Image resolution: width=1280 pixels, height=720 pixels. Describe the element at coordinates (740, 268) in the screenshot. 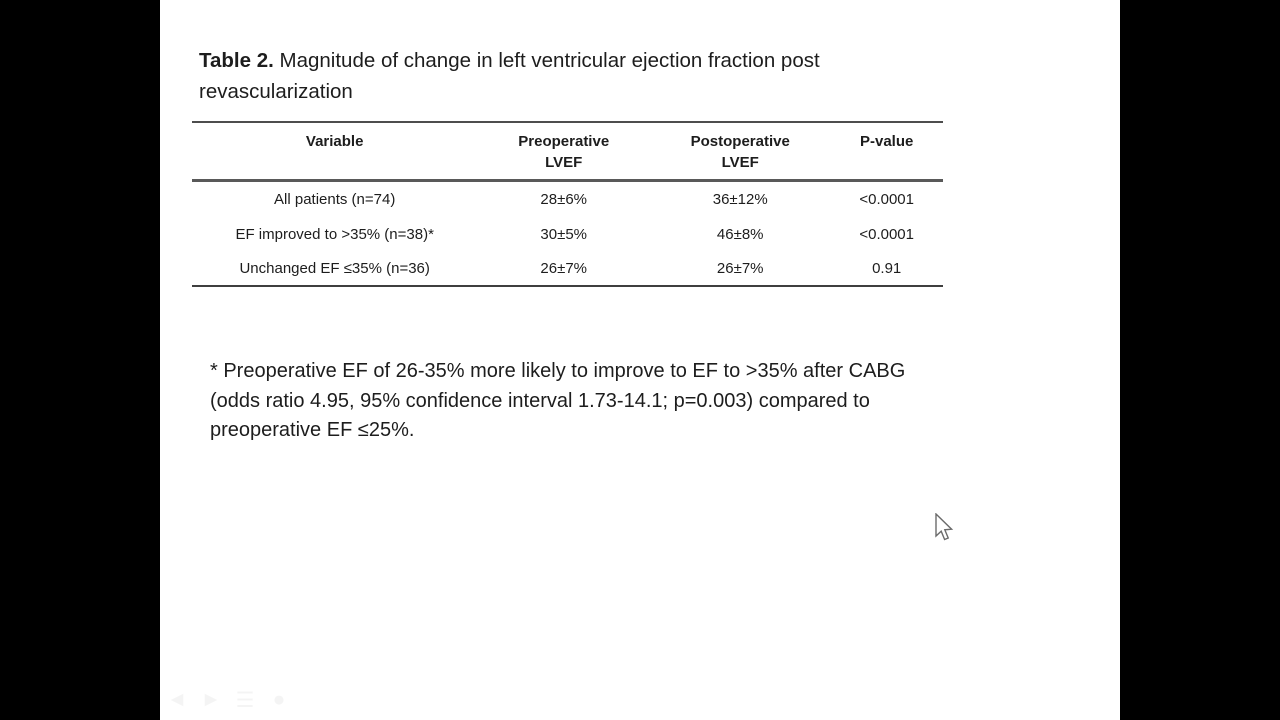

I see `cell-postop-lvef: 26±7%` at that location.